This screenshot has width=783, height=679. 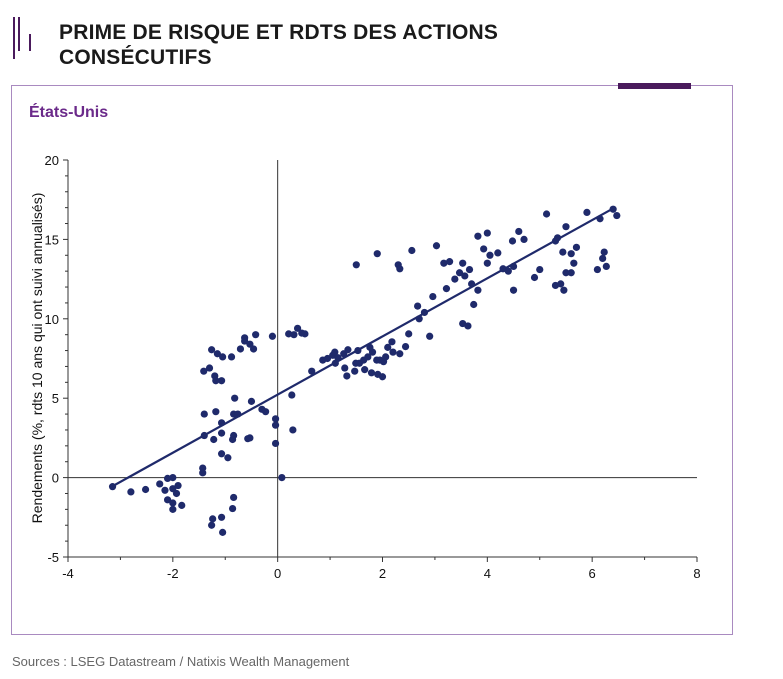 I want to click on title-line-1: PRIME DE RISQUE ET RDTS DES ACTIONS, so click(x=279, y=32).